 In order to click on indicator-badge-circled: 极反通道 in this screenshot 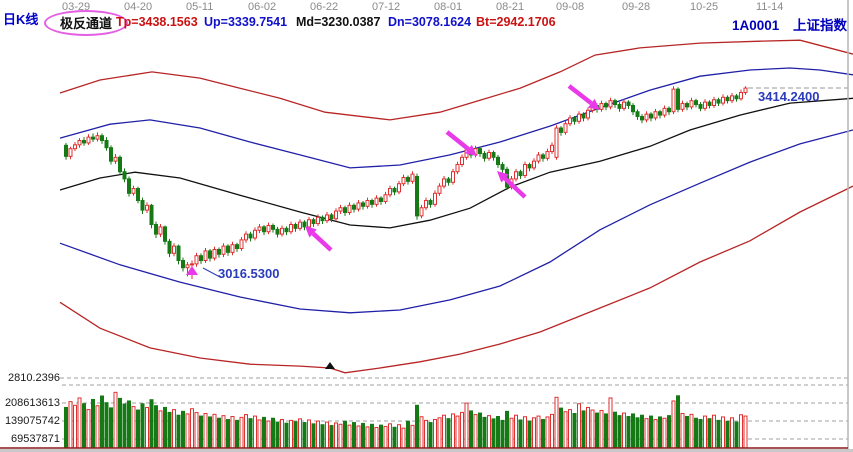, I will do `click(86, 23)`.